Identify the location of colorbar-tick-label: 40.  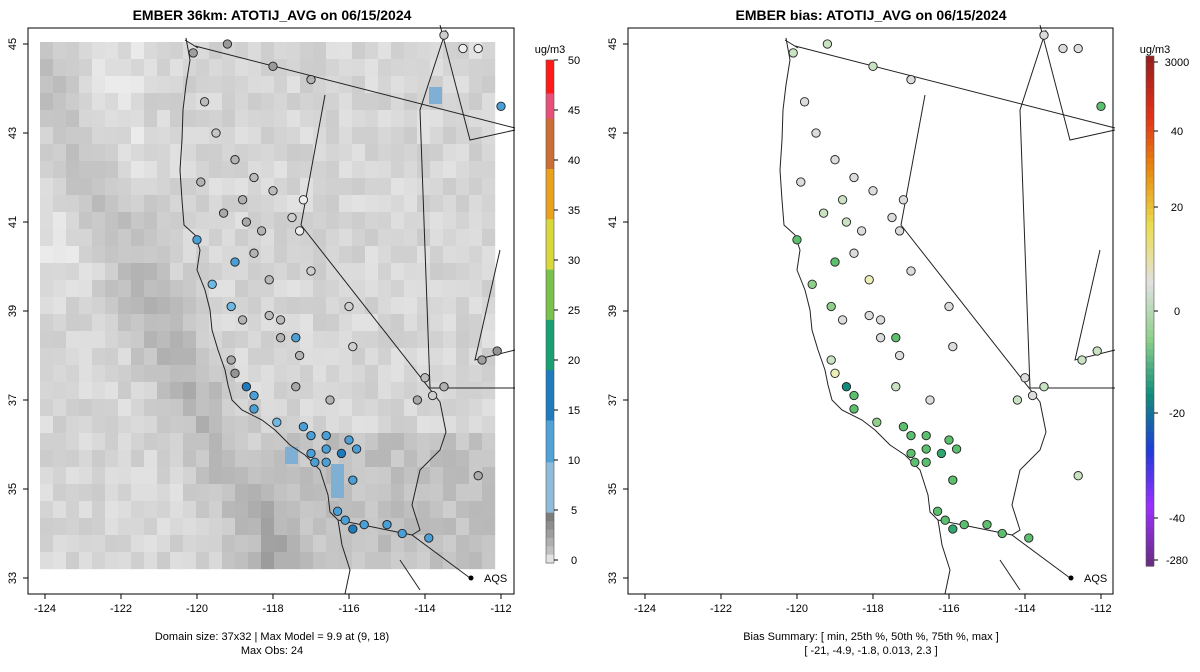
(574, 161).